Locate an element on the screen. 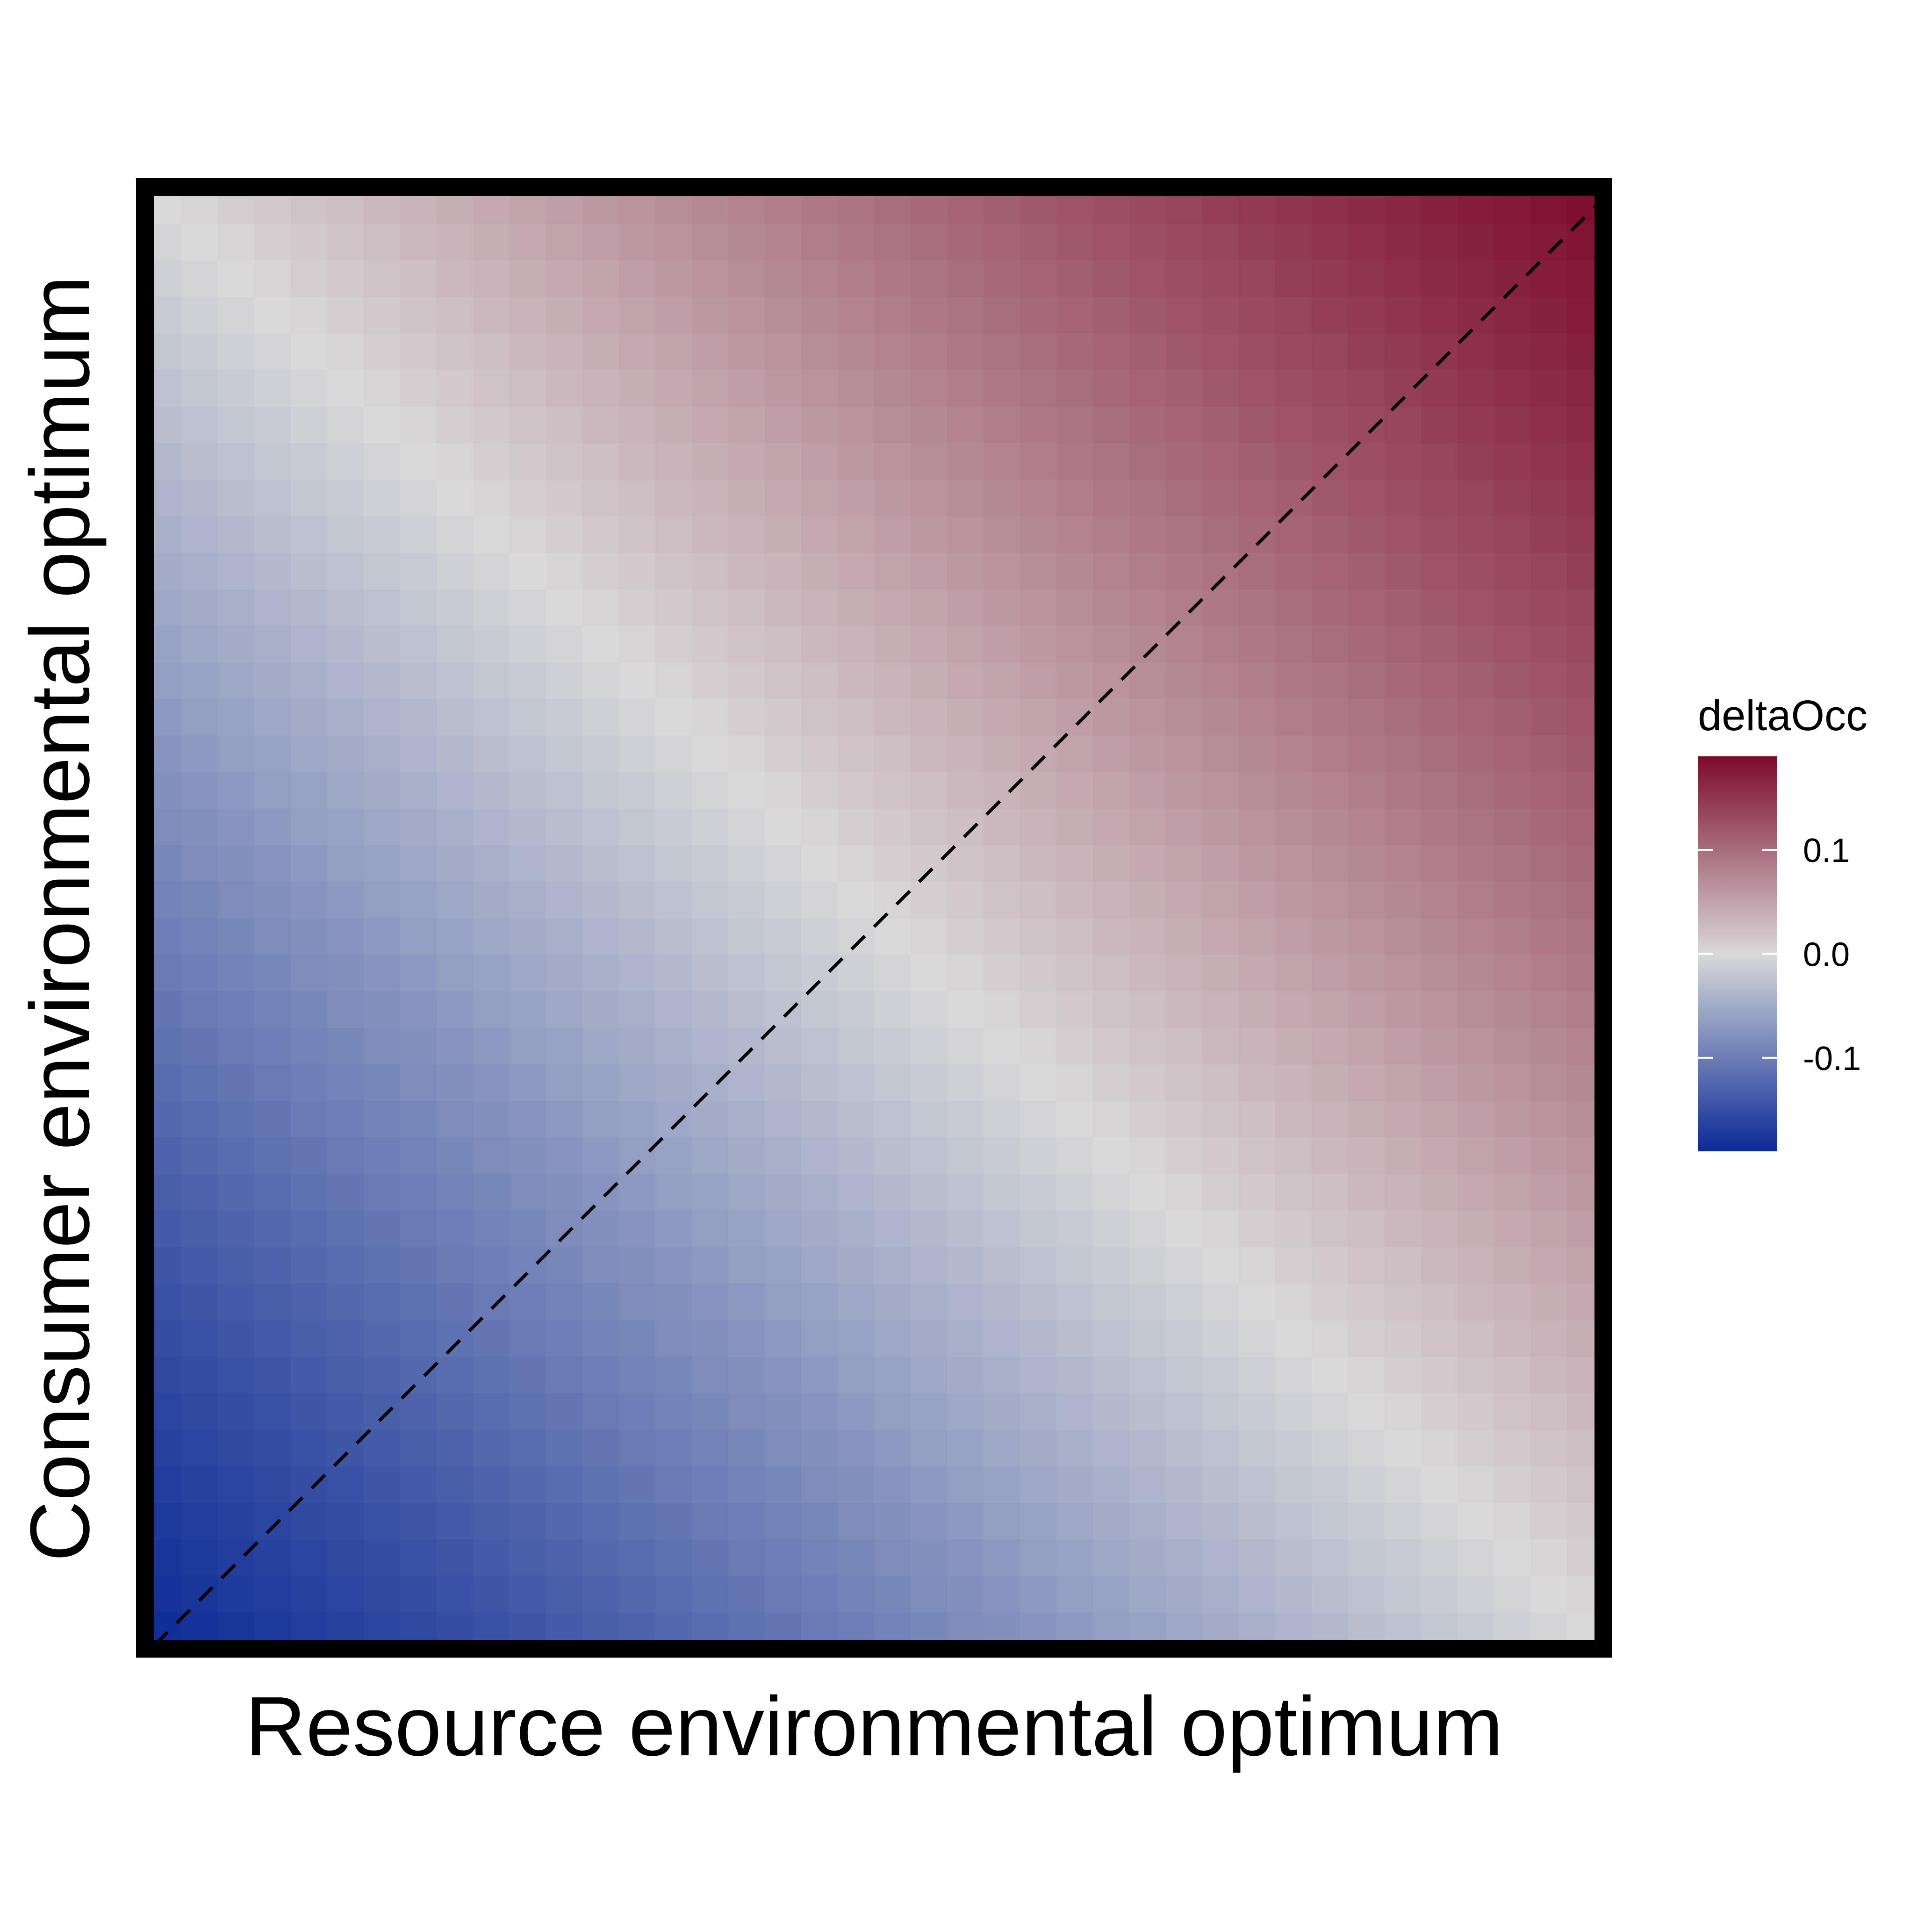 The width and height of the screenshot is (1932, 1932). legend-title: deltaOcc is located at coordinates (1782, 716).